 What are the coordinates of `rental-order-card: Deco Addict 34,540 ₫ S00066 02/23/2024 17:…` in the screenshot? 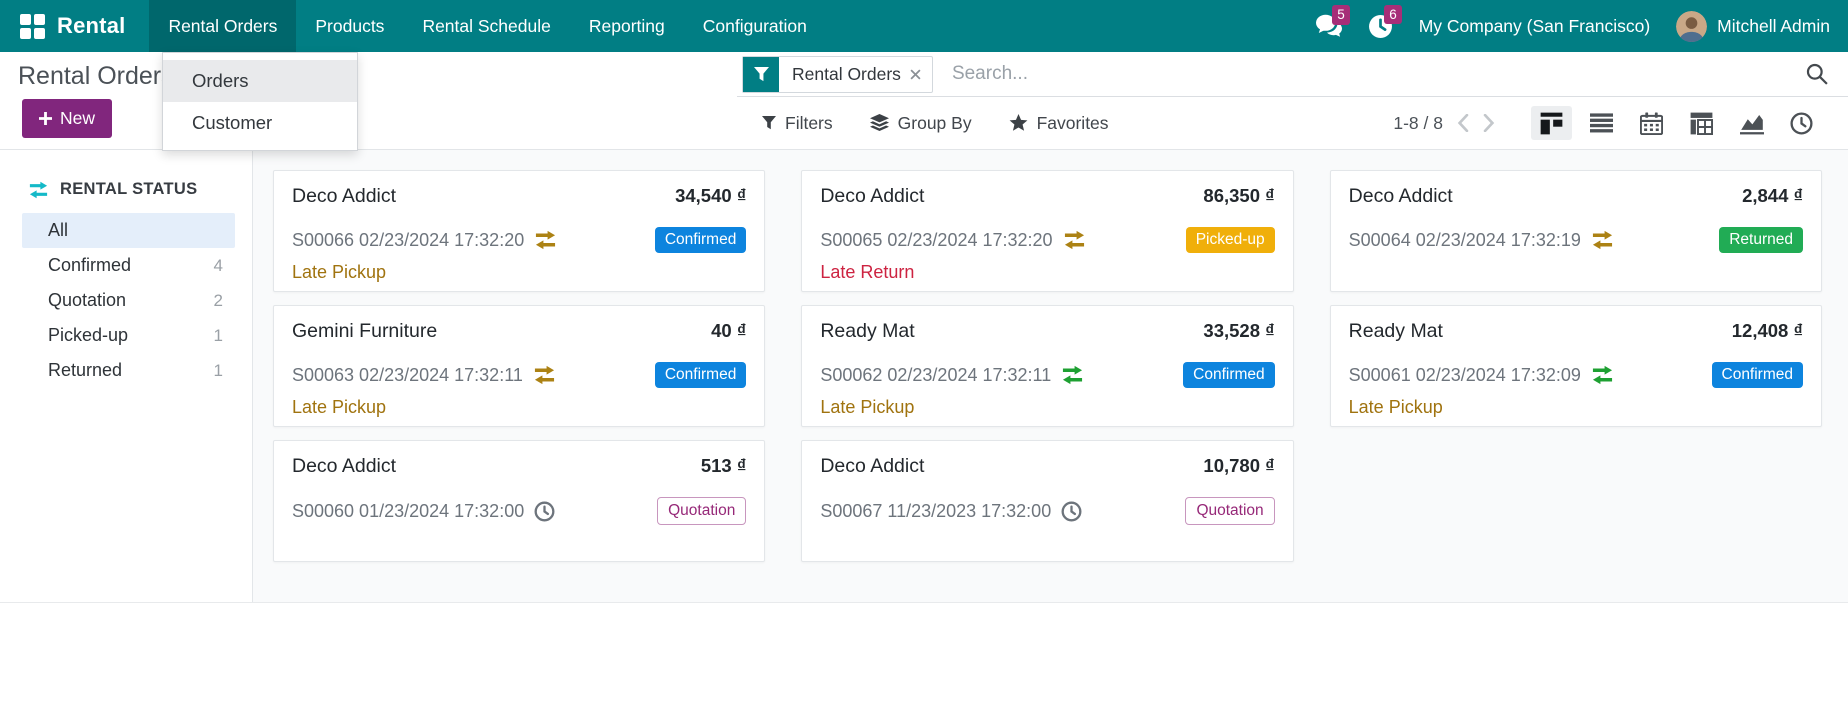 It's located at (519, 231).